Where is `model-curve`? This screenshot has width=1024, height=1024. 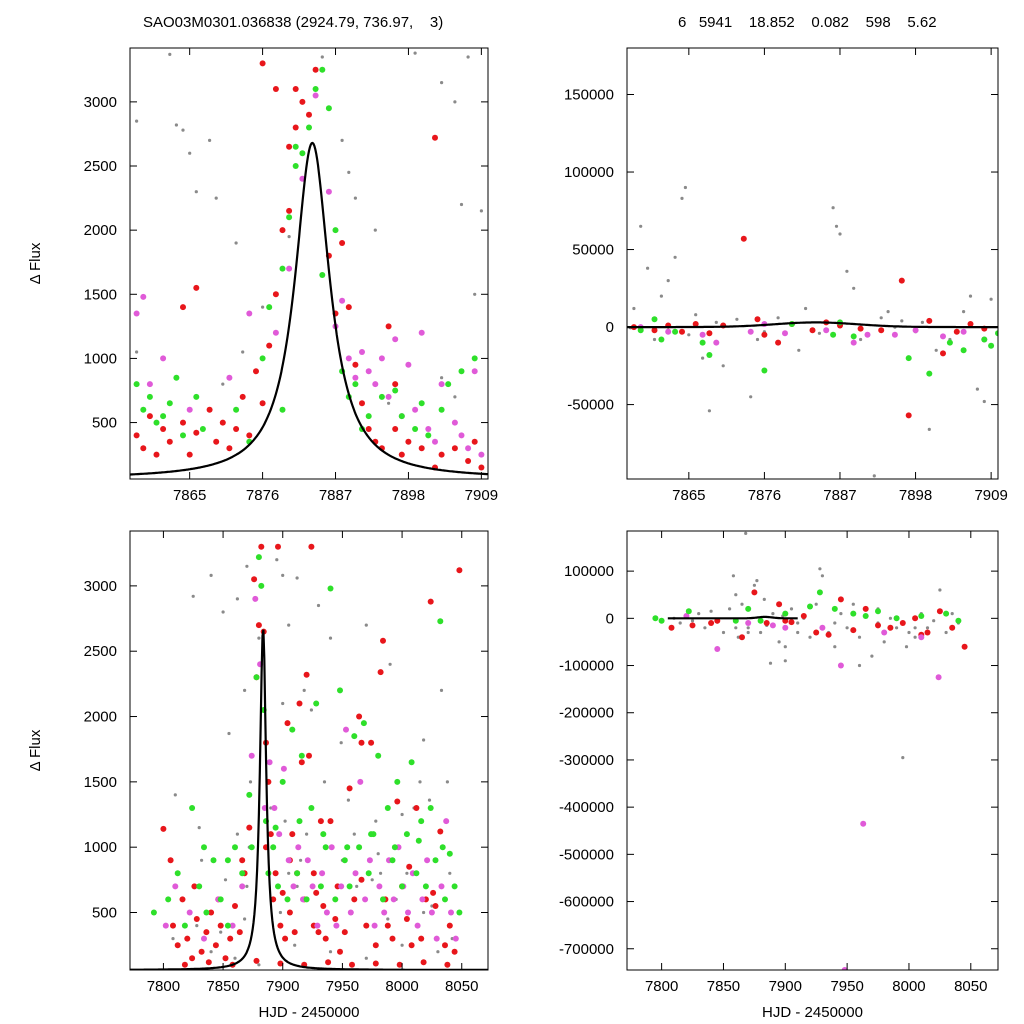 model-curve is located at coordinates (309, 308).